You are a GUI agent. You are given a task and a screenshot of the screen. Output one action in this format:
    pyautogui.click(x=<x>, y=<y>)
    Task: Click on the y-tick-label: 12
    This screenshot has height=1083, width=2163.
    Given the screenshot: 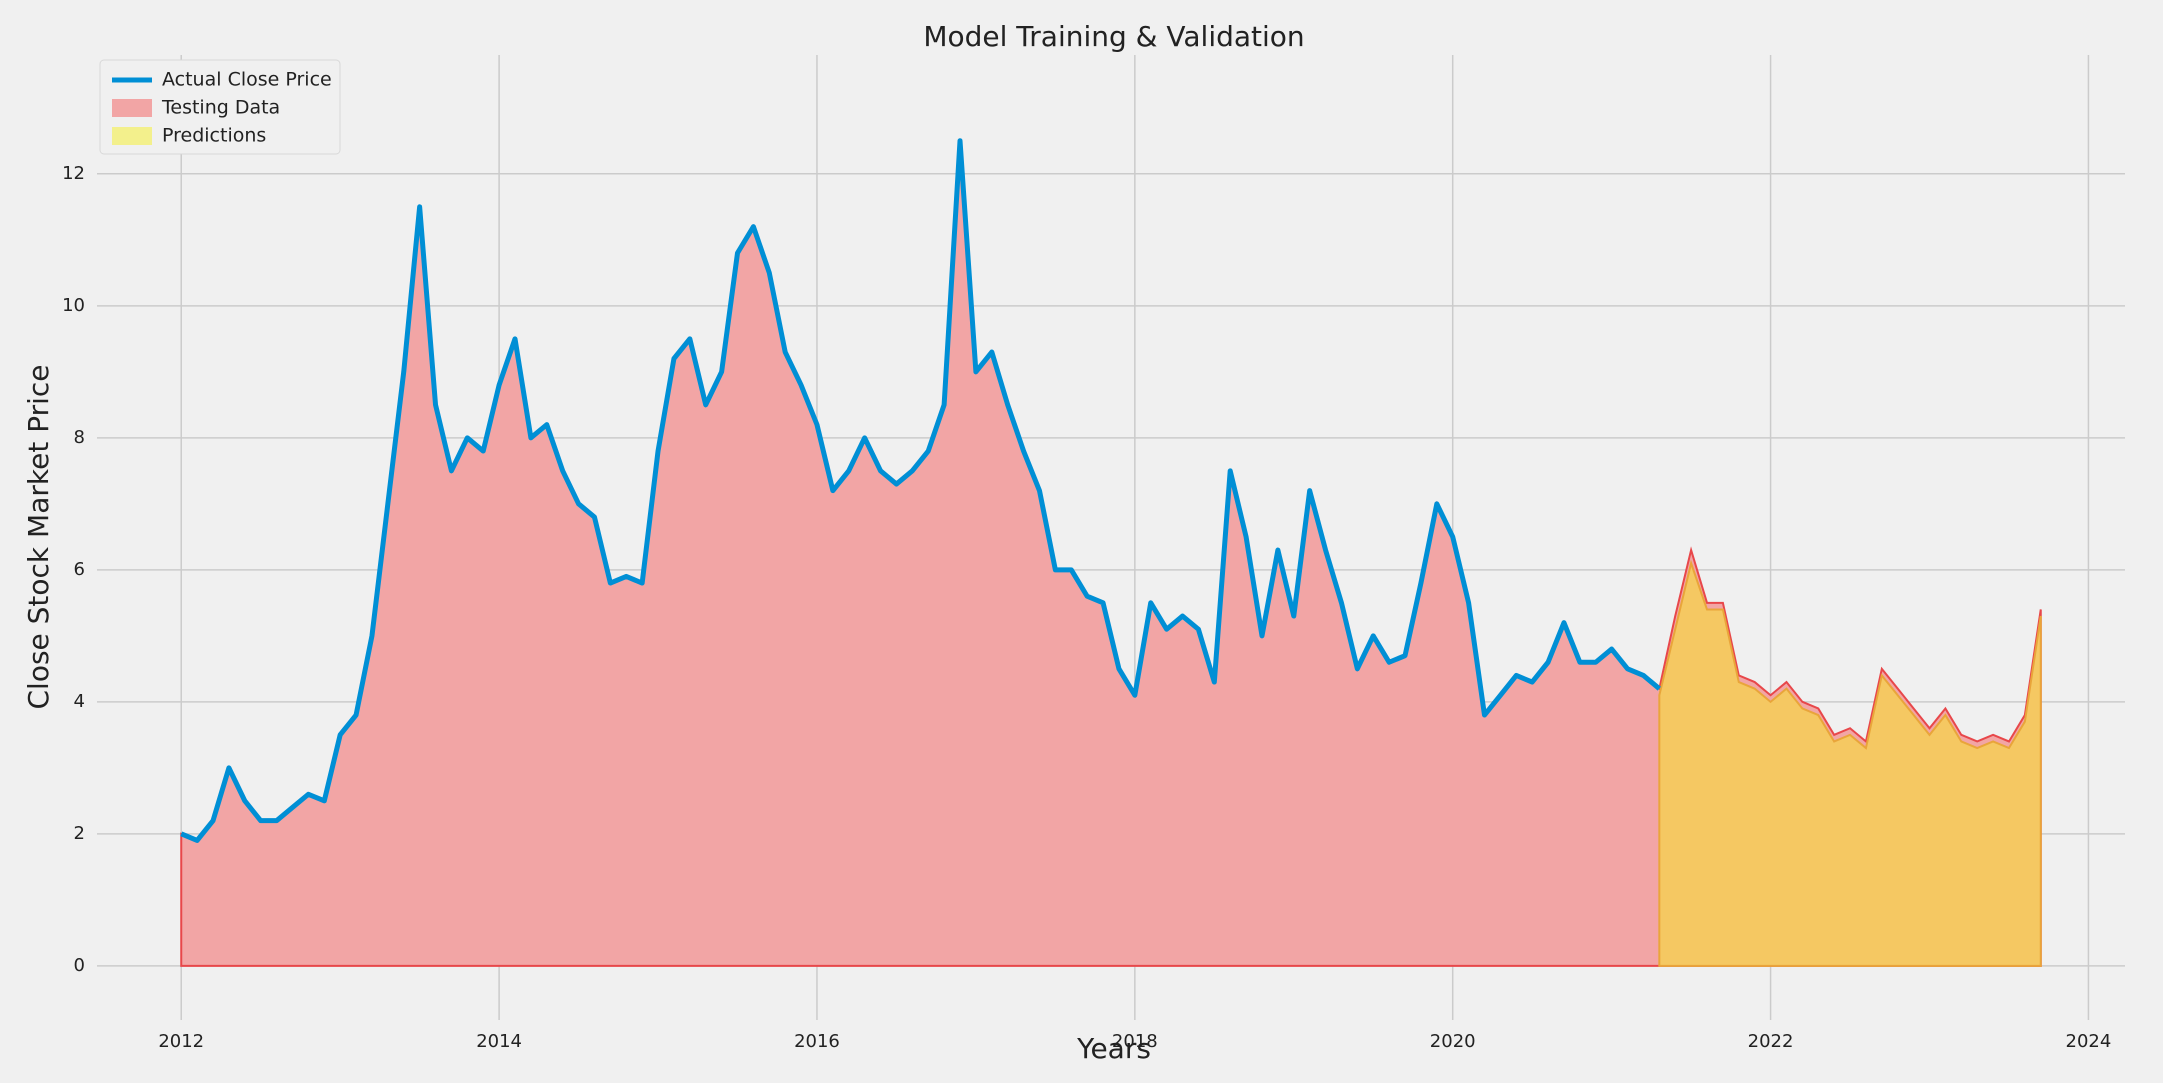 What is the action you would take?
    pyautogui.click(x=73, y=173)
    